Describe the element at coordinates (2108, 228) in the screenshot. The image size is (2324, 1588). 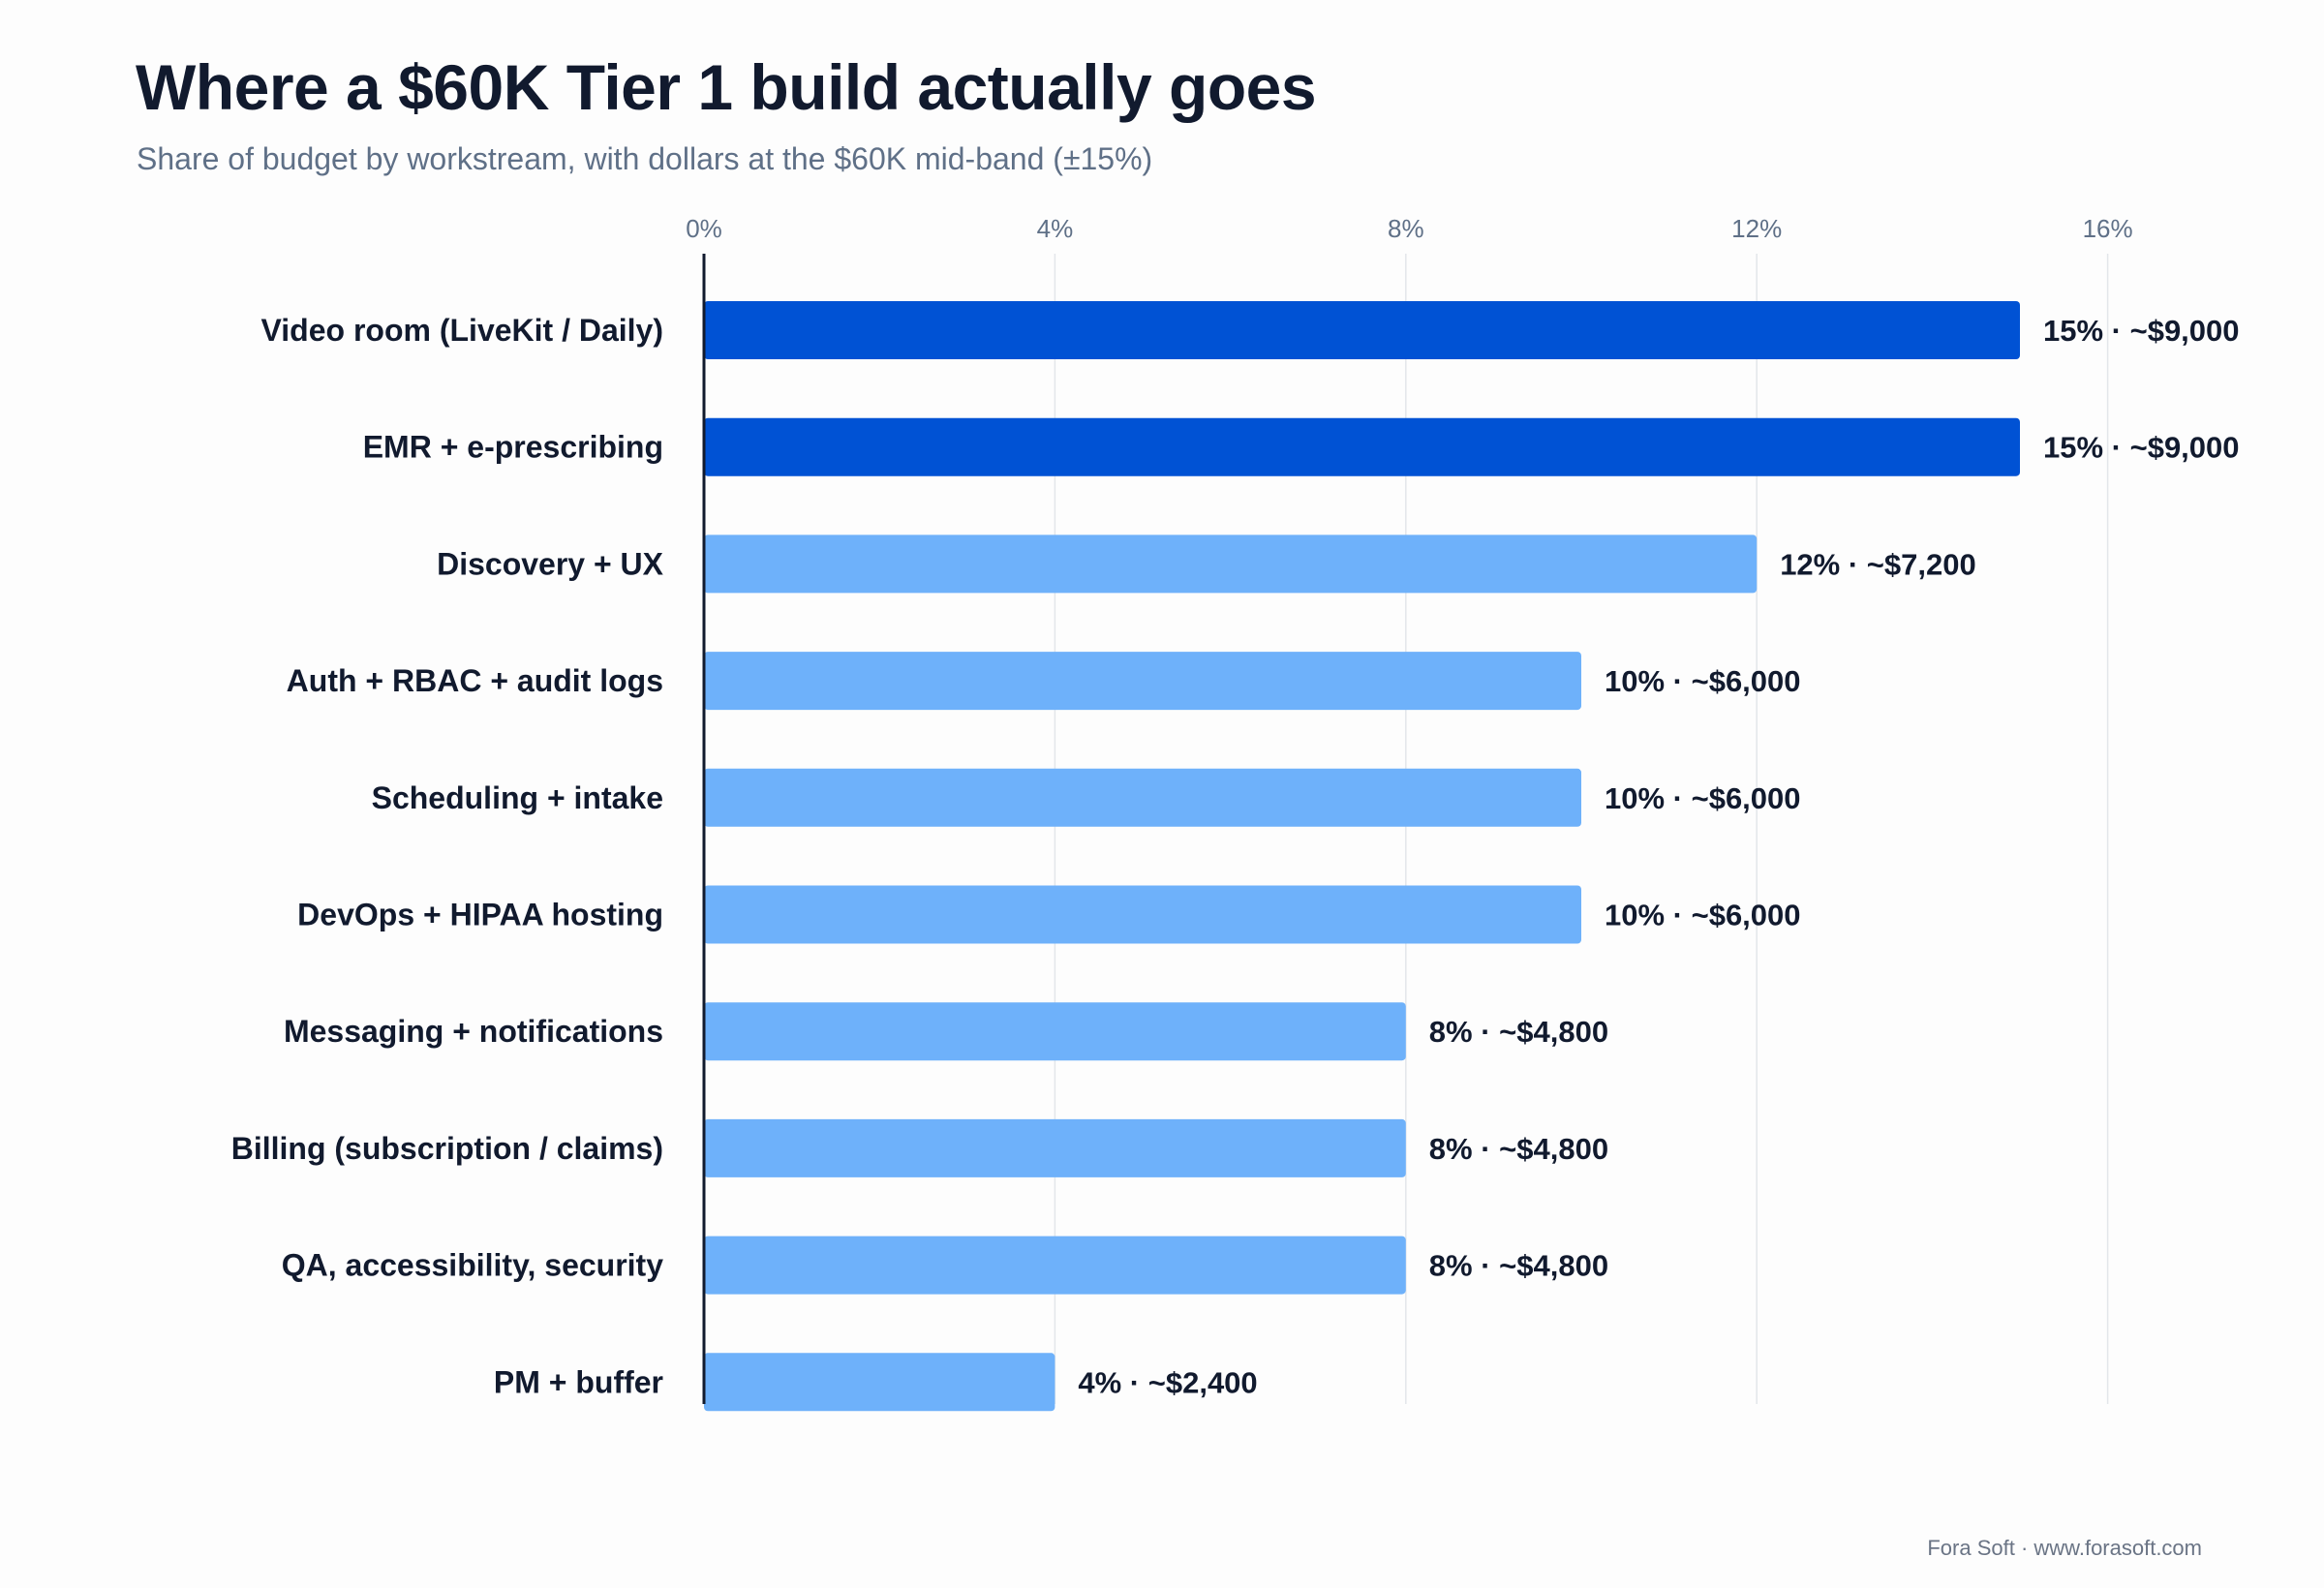
I see `x-tick-label: 16%` at that location.